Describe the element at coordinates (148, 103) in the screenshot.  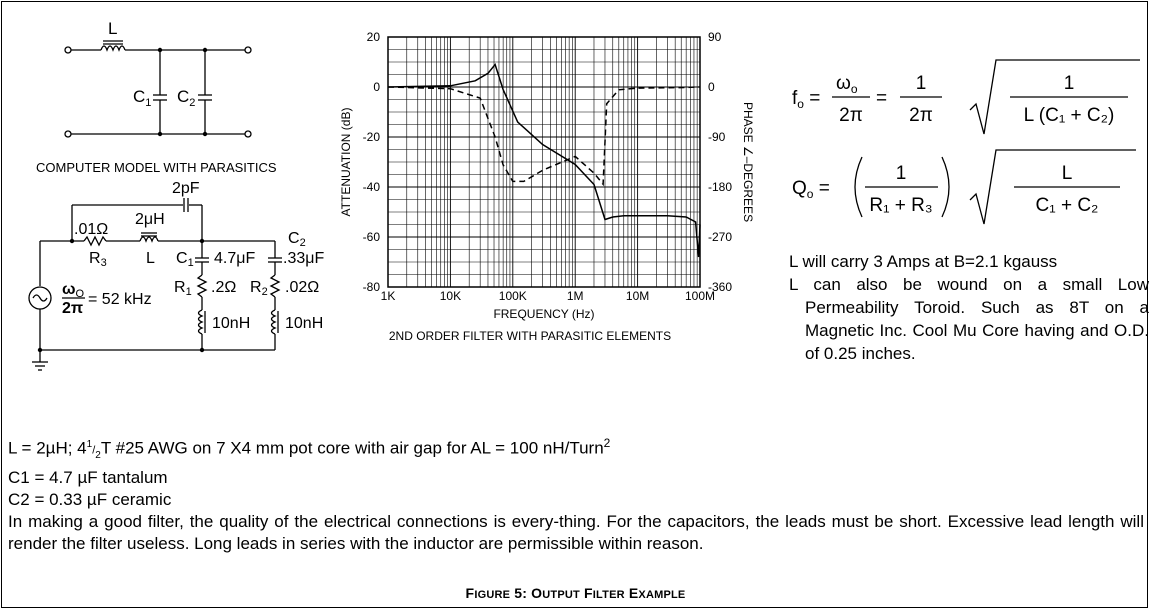
I see `ideal-c1-sub: 1` at that location.